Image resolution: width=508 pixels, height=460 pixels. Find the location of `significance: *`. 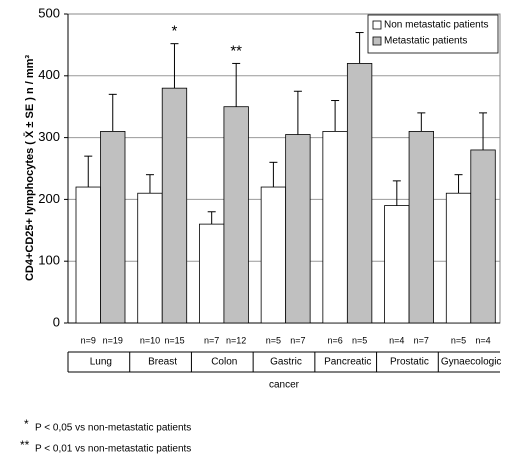

significance: * is located at coordinates (175, 31).